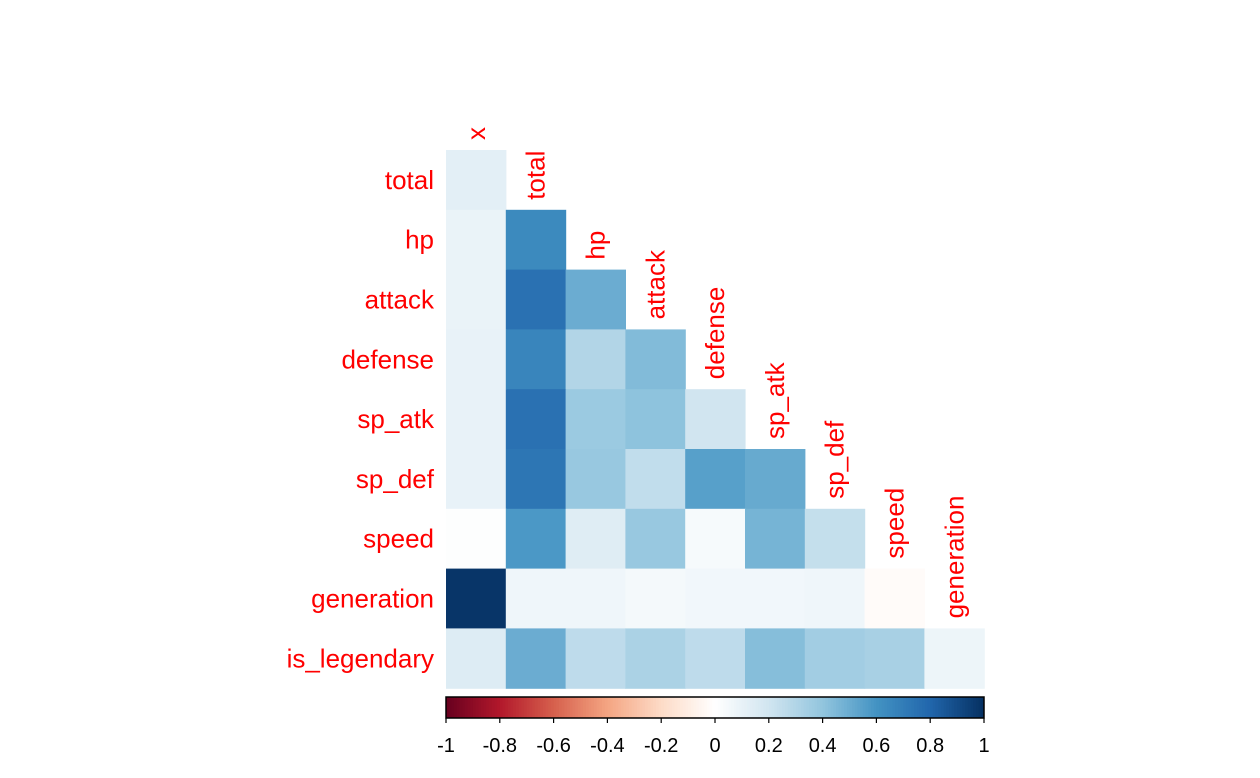 The width and height of the screenshot is (1260, 778). Describe the element at coordinates (500, 746) in the screenshot. I see `colorbar-tick-label: -0.8` at that location.